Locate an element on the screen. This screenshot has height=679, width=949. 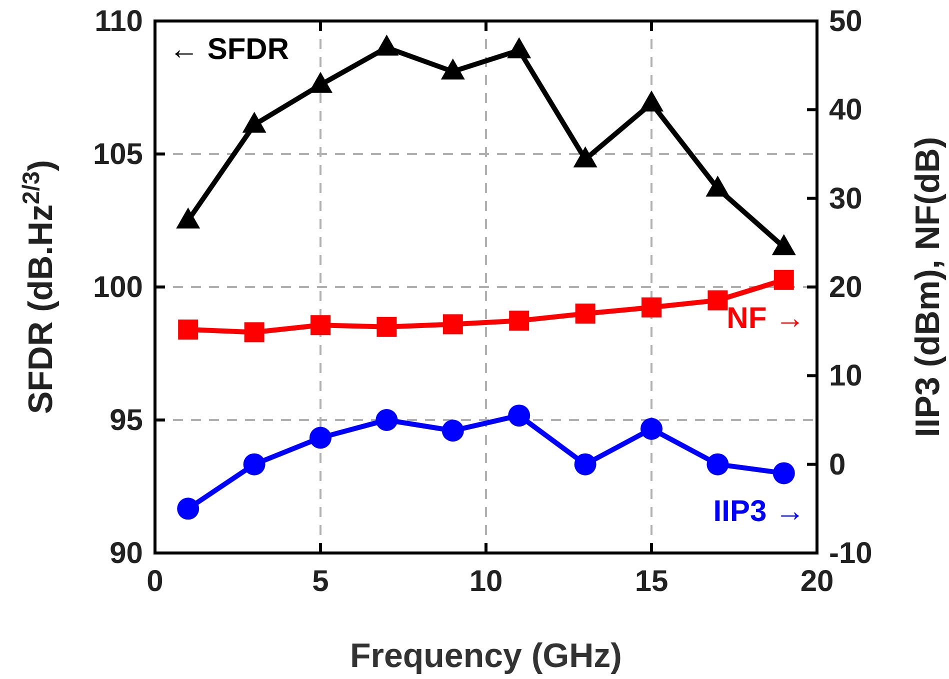
y-tick-label: 90 is located at coordinates (126, 553).